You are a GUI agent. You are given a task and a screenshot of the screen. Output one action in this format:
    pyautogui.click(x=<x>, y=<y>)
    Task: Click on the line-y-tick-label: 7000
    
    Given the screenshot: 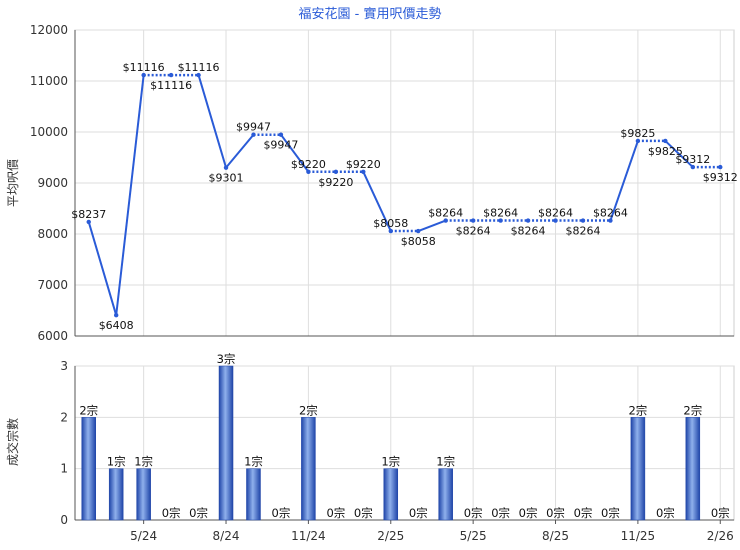 What is the action you would take?
    pyautogui.click(x=52, y=285)
    